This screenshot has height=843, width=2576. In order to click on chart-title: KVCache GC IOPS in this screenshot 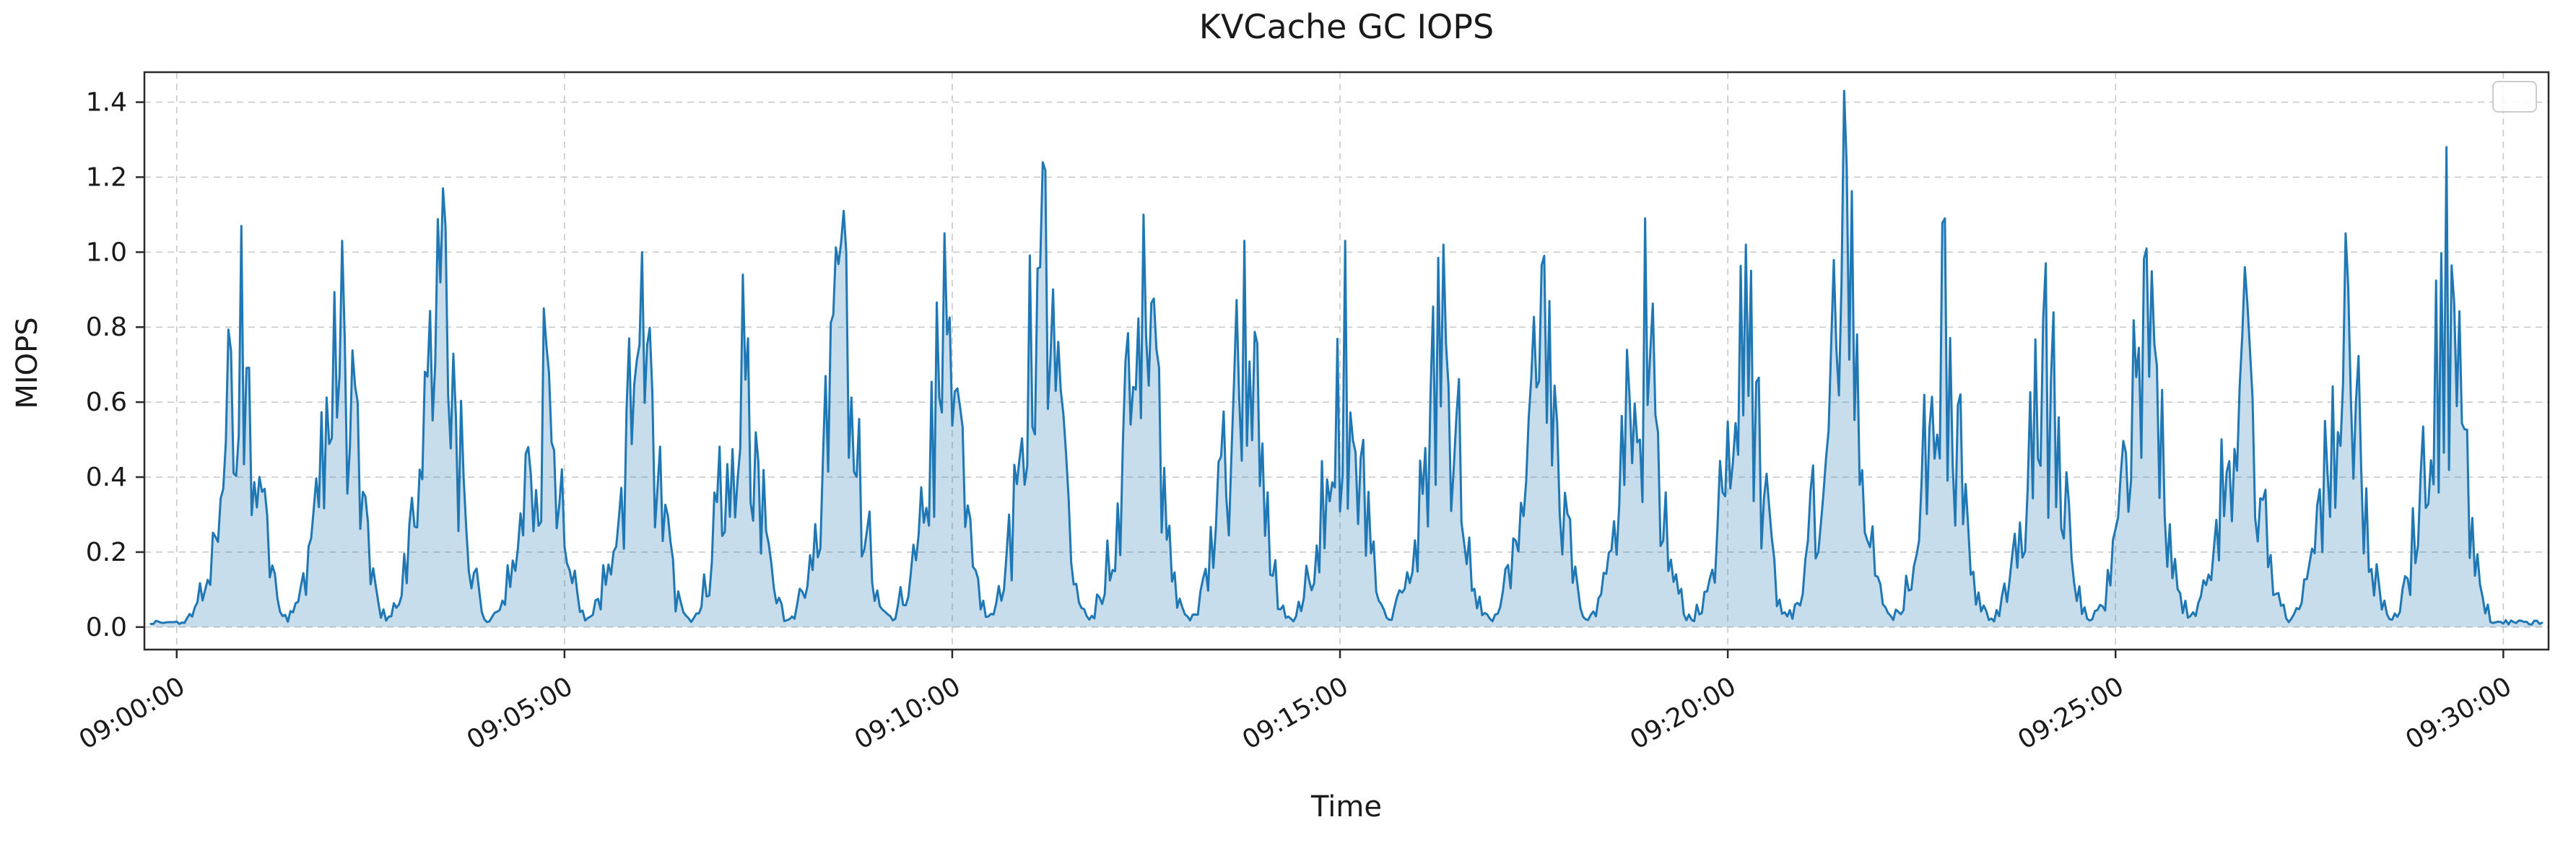, I will do `click(1346, 26)`.